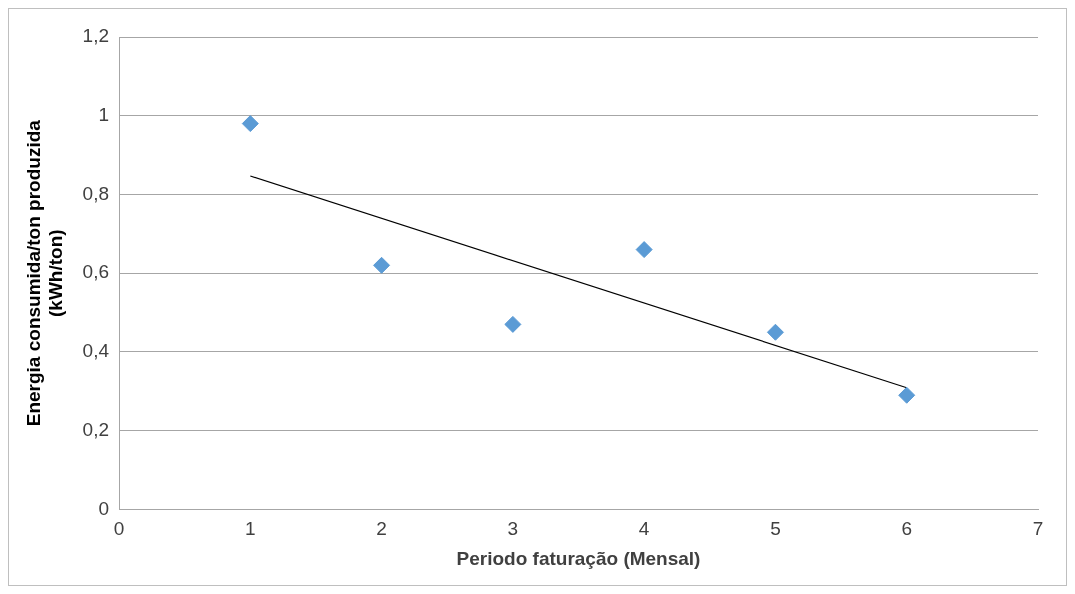 The width and height of the screenshot is (1075, 594). What do you see at coordinates (578, 558) in the screenshot?
I see `x-axis-title: Periodo faturação (Mensal)` at bounding box center [578, 558].